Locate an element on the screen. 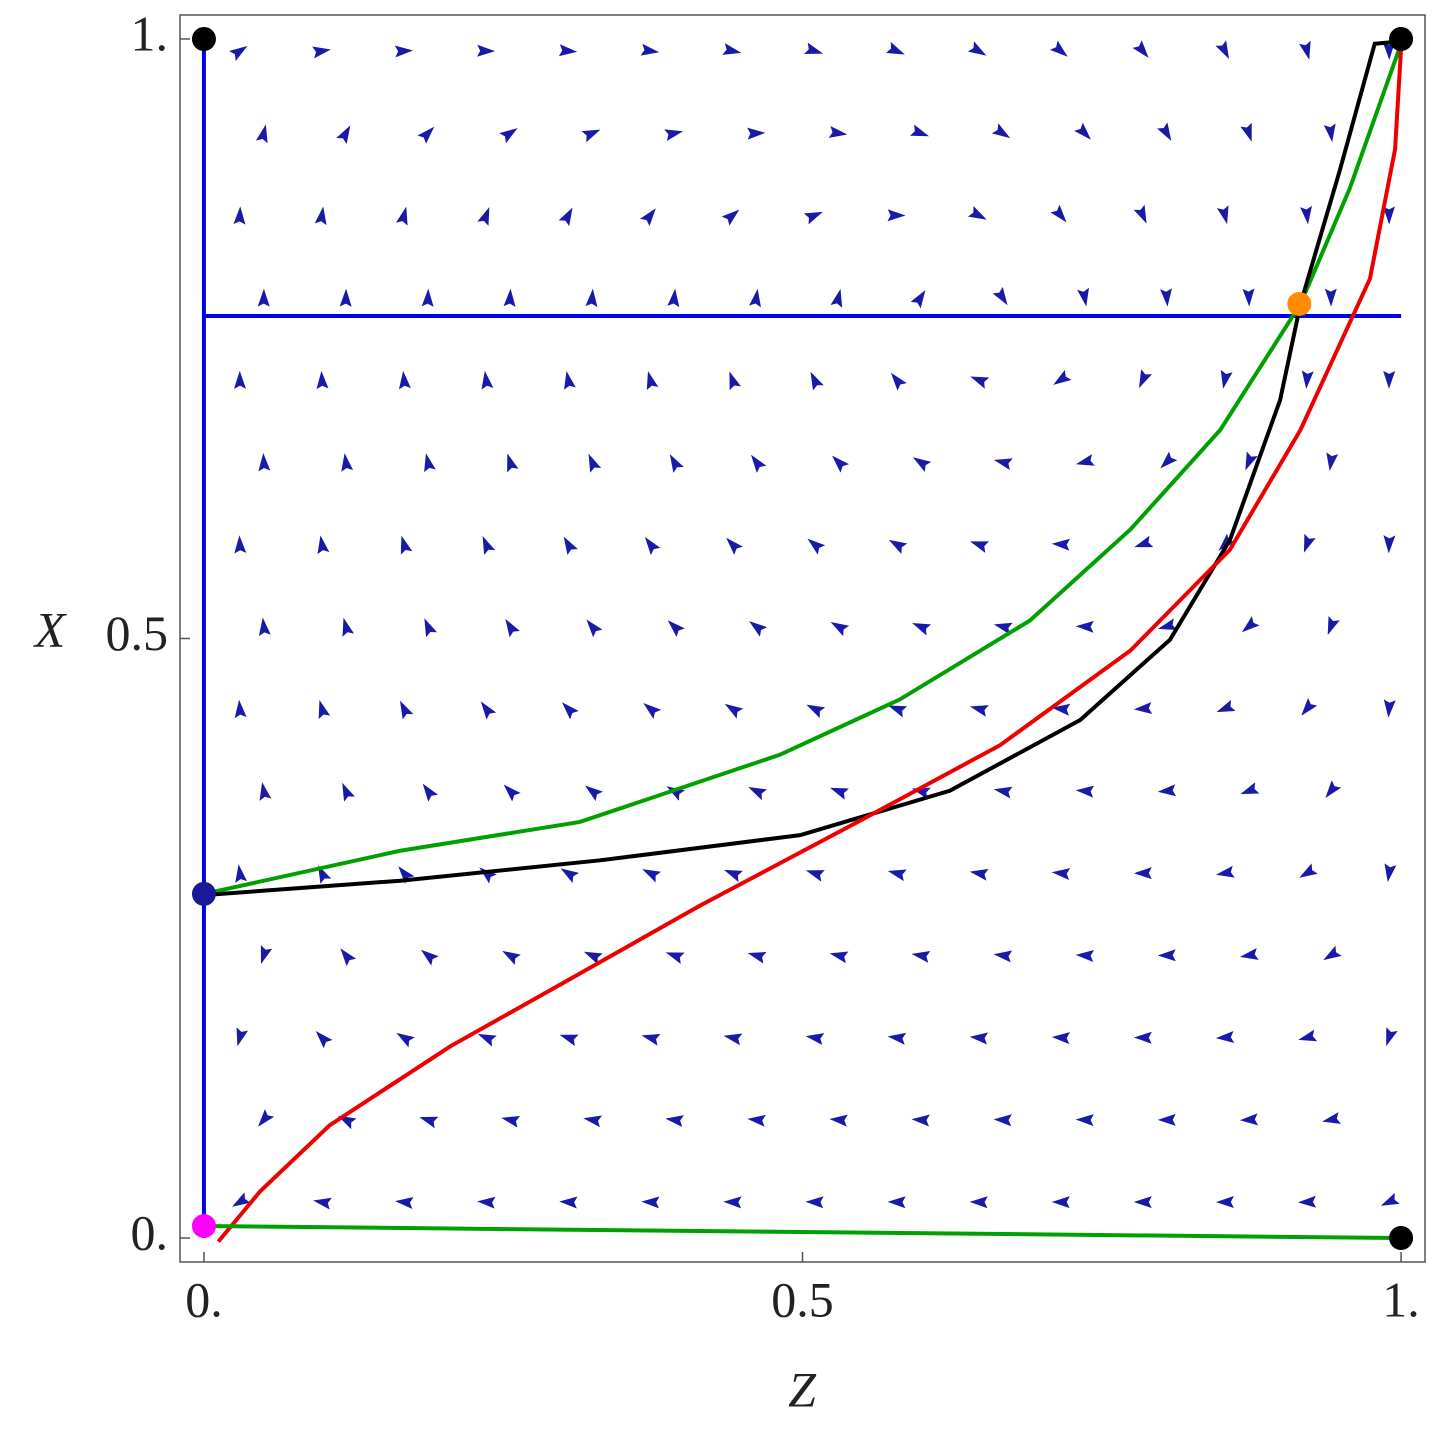 The width and height of the screenshot is (1440, 1440). x-tick-label: 0.5 is located at coordinates (802, 1299).